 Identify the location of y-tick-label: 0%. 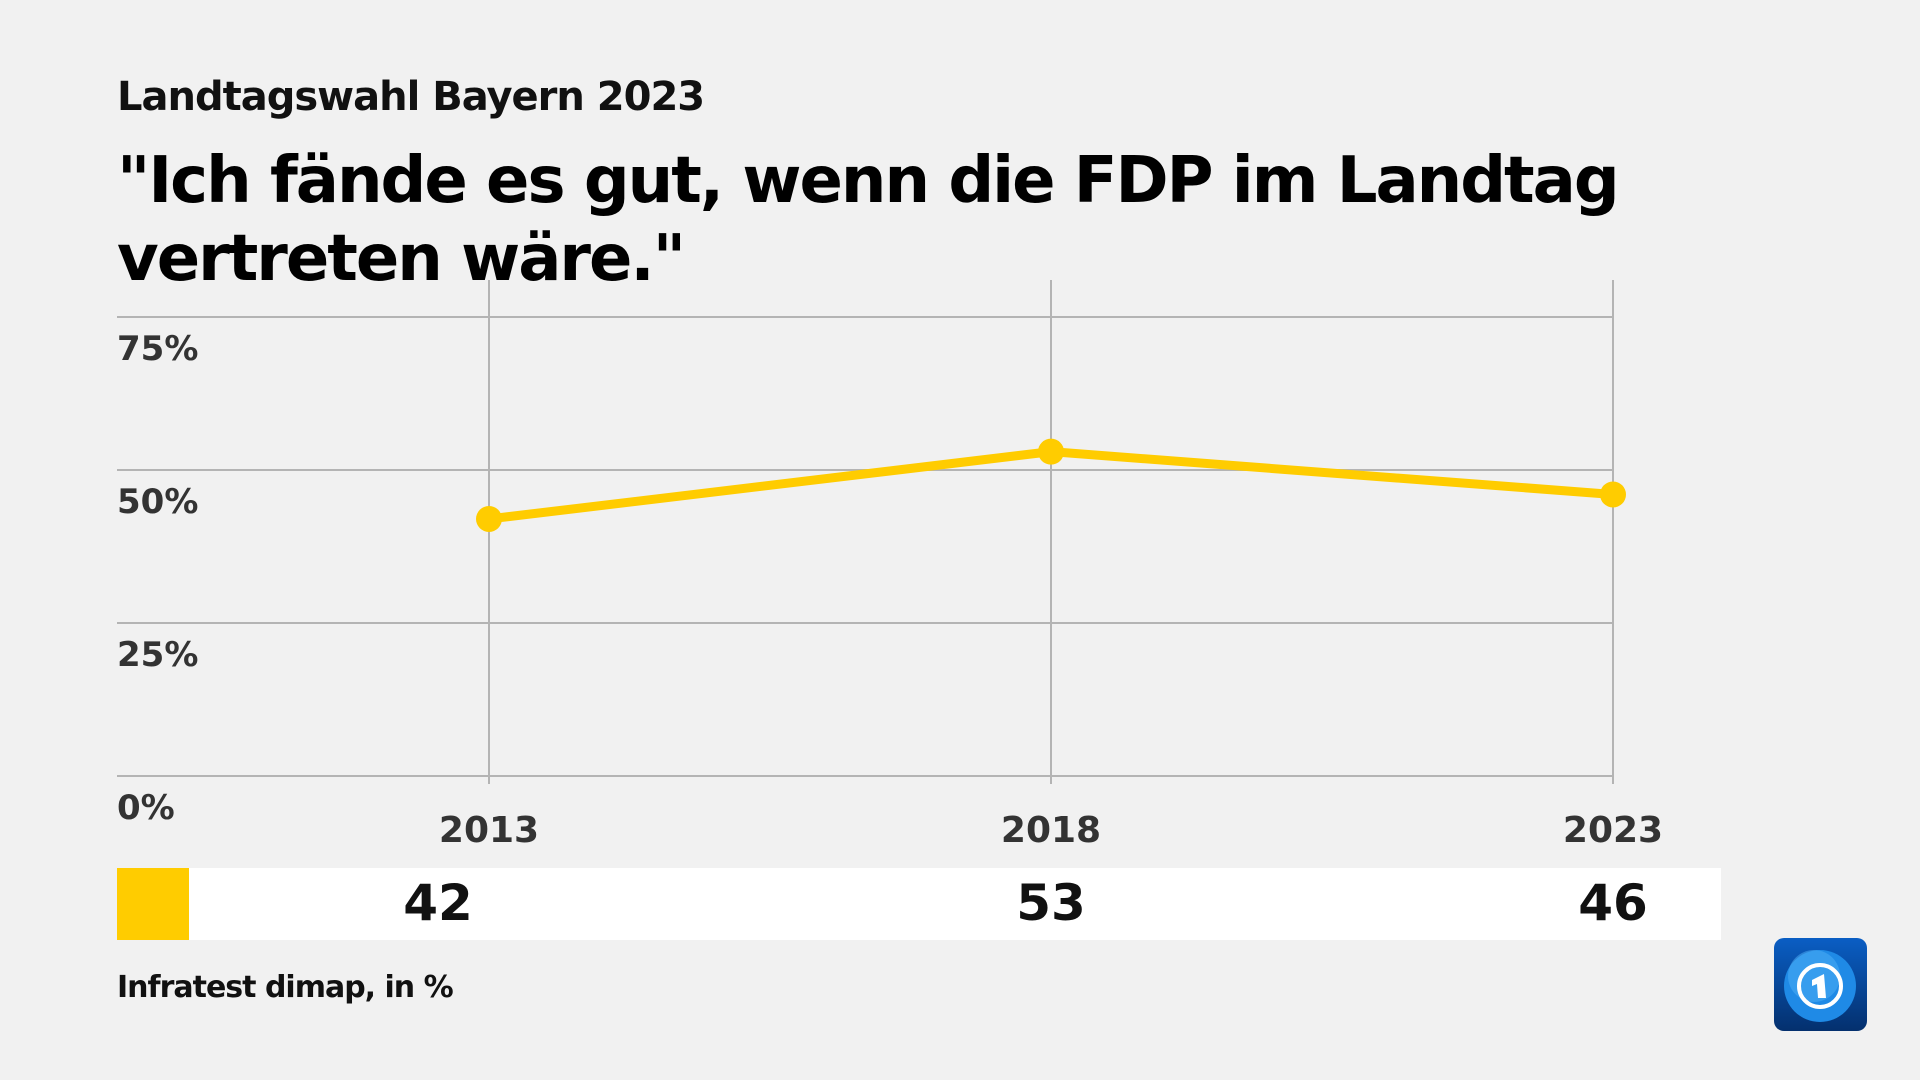
(146, 808).